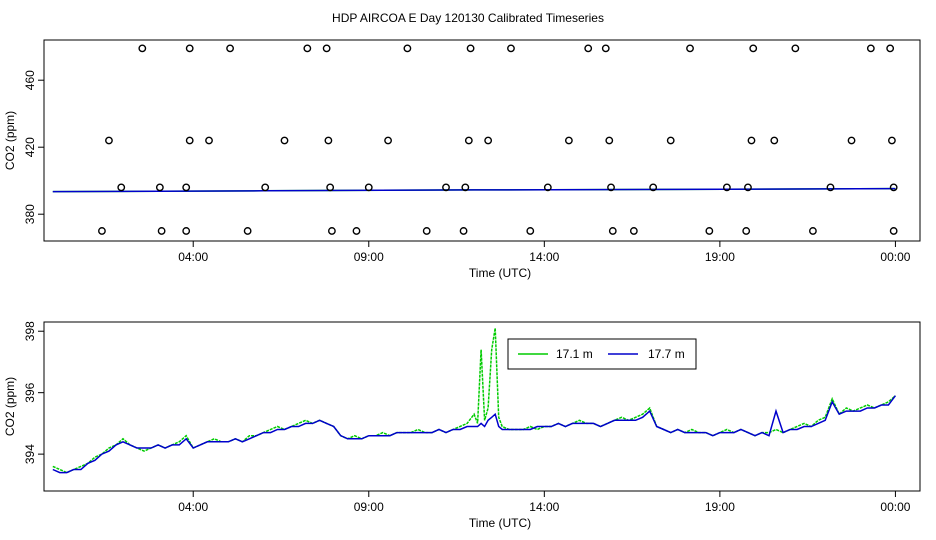 This screenshot has height=540, width=936. Describe the element at coordinates (30, 454) in the screenshot. I see `y-tick-label: 394` at that location.